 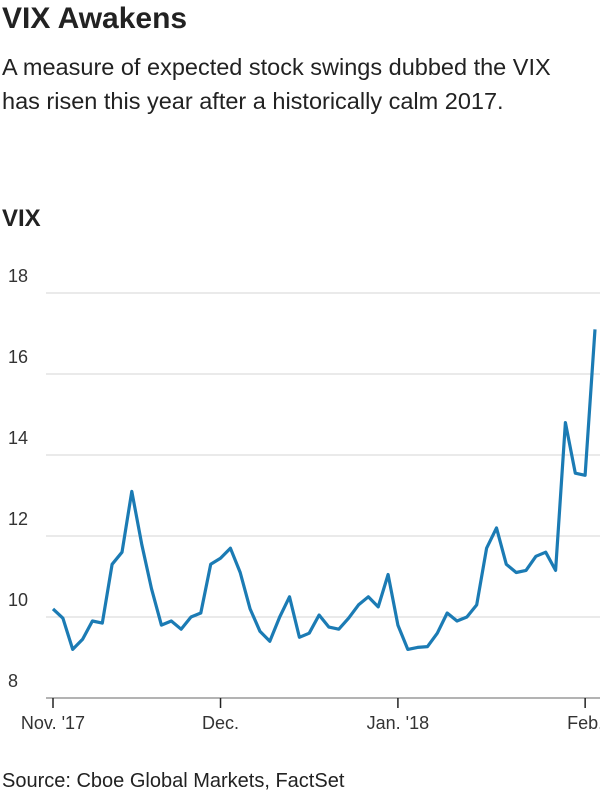 I want to click on y-axis-label: VIX, so click(x=21, y=218).